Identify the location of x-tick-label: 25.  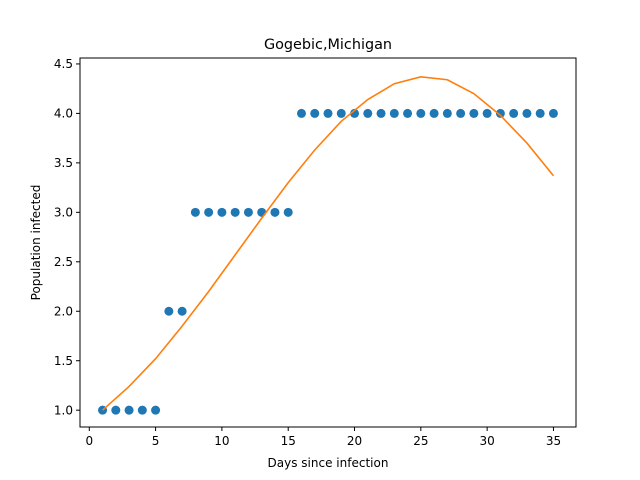
(420, 441).